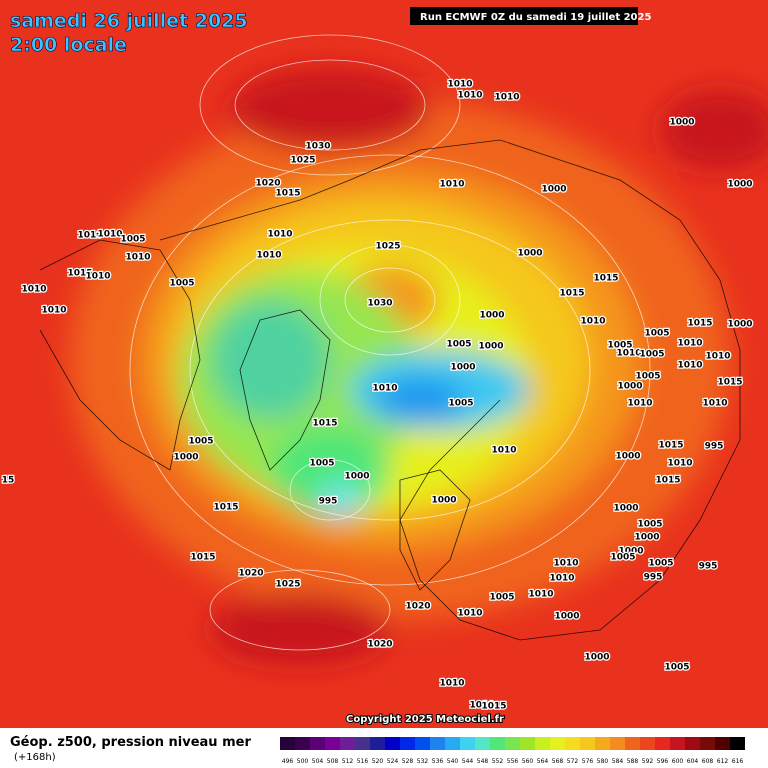 The width and height of the screenshot is (768, 768). Describe the element at coordinates (303, 761) in the screenshot. I see `scale-label: 500` at that location.